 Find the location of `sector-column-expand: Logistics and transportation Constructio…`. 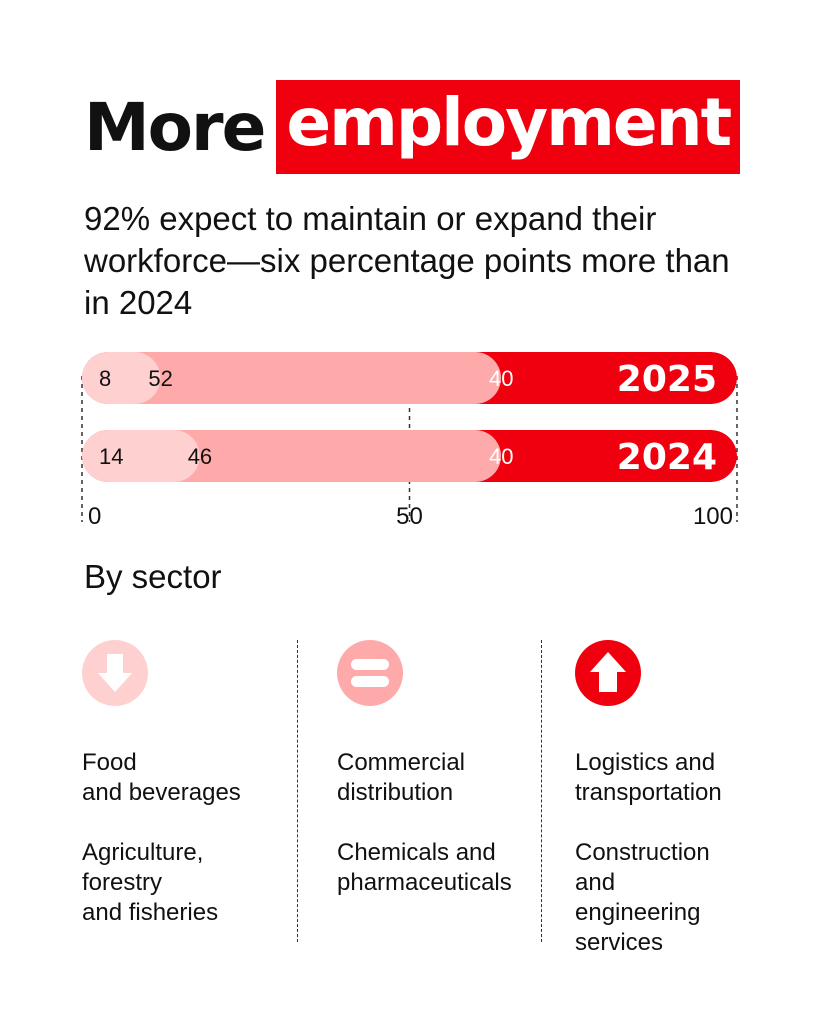

sector-column-expand: Logistics and transportation Constructio… is located at coordinates (690, 814).